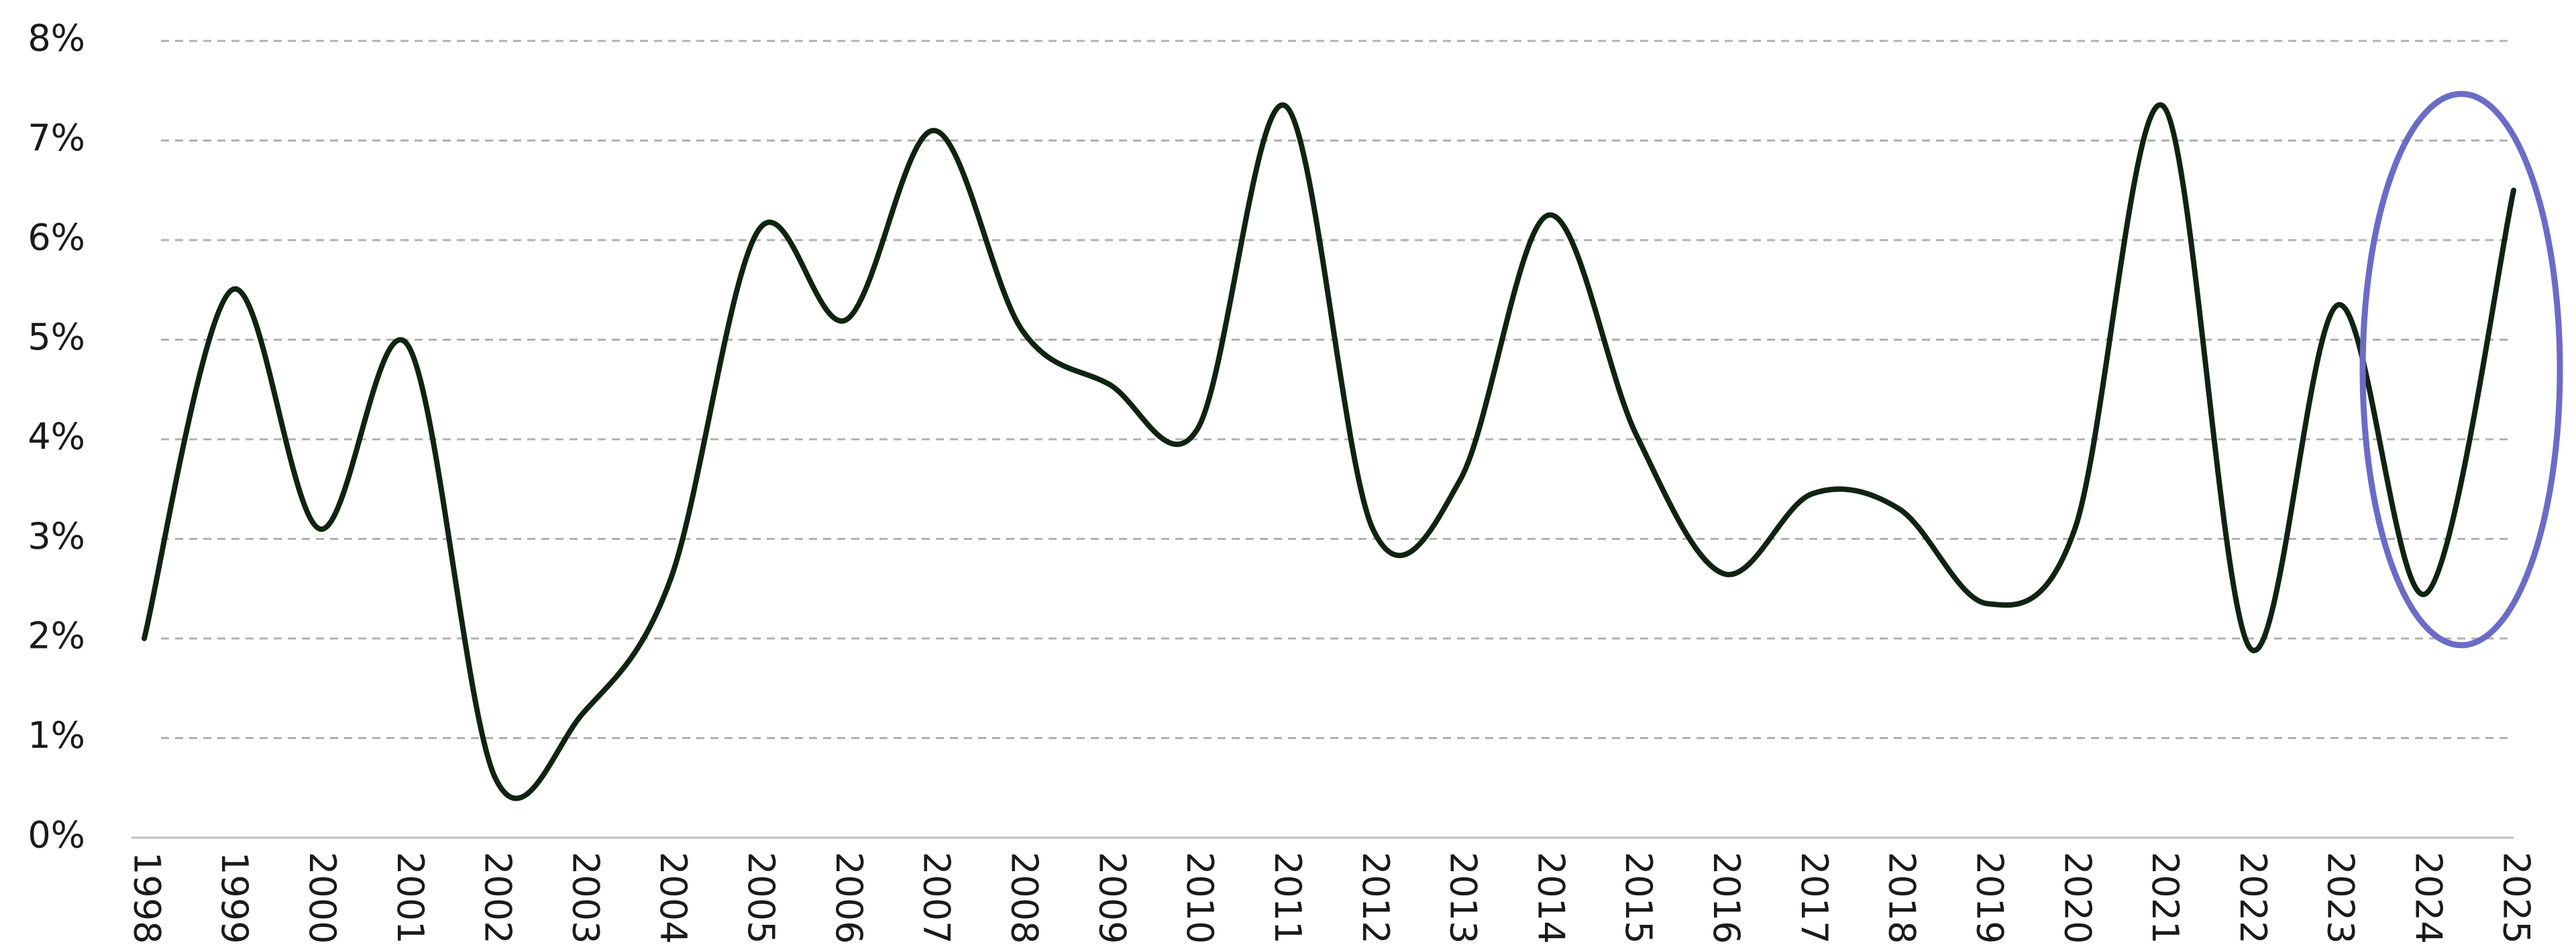 This screenshot has width=2576, height=951. What do you see at coordinates (1638, 898) in the screenshot?
I see `x-tick-label: 2015` at bounding box center [1638, 898].